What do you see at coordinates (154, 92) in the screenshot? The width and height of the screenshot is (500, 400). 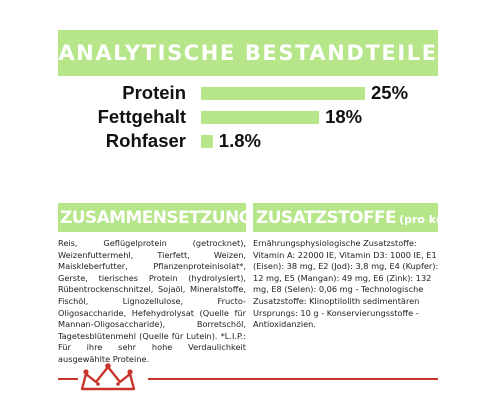 I see `category-label: Protein` at bounding box center [154, 92].